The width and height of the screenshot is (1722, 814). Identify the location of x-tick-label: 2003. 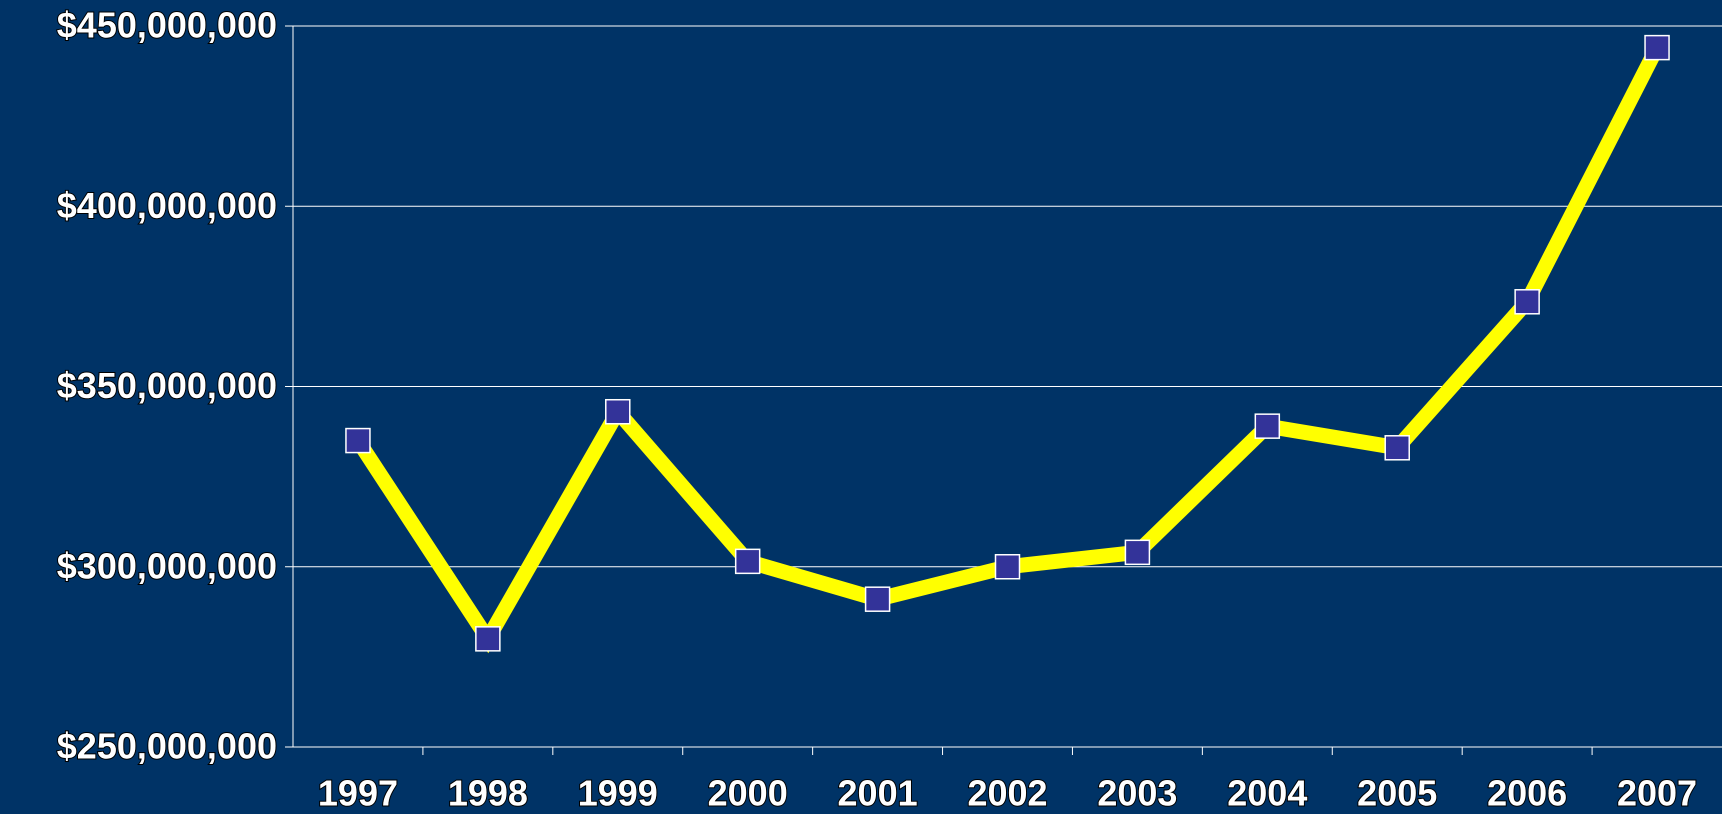
(1137, 793).